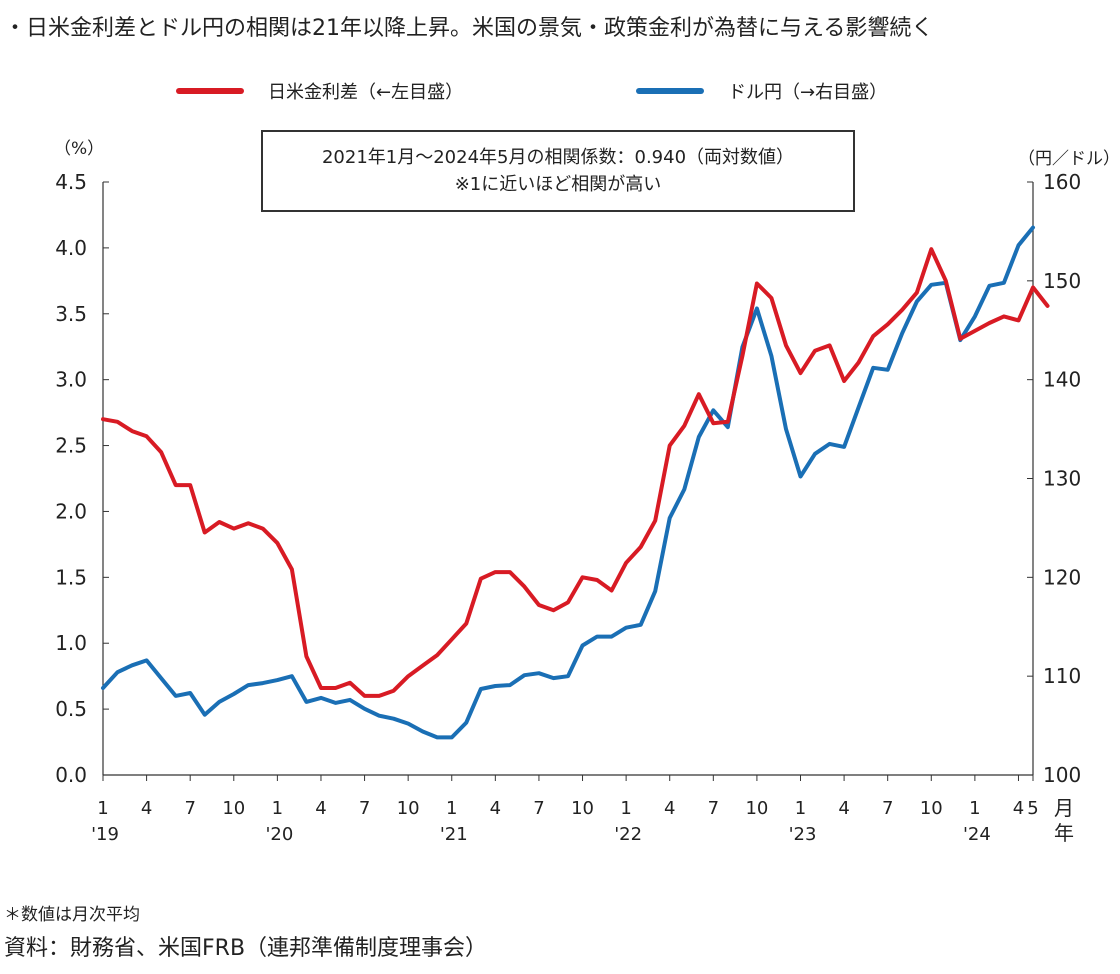  What do you see at coordinates (71, 643) in the screenshot?
I see `left-axis-tick-label: 1.0` at bounding box center [71, 643].